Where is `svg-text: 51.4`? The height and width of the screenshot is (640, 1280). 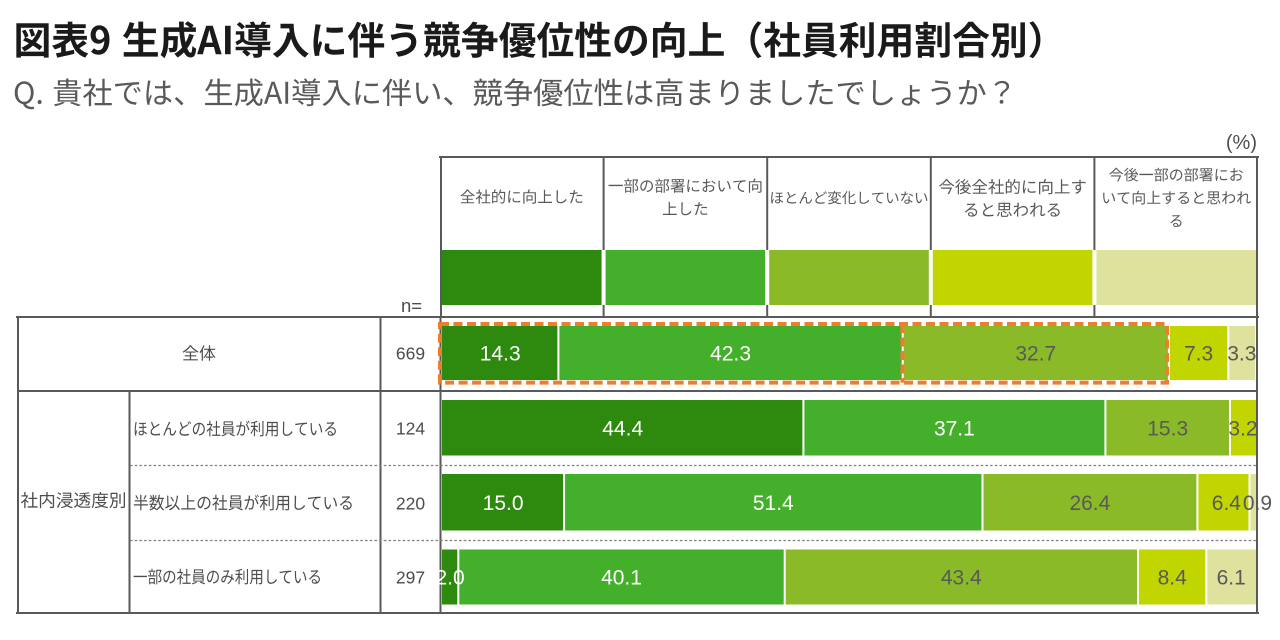 svg-text: 51.4 is located at coordinates (773, 503).